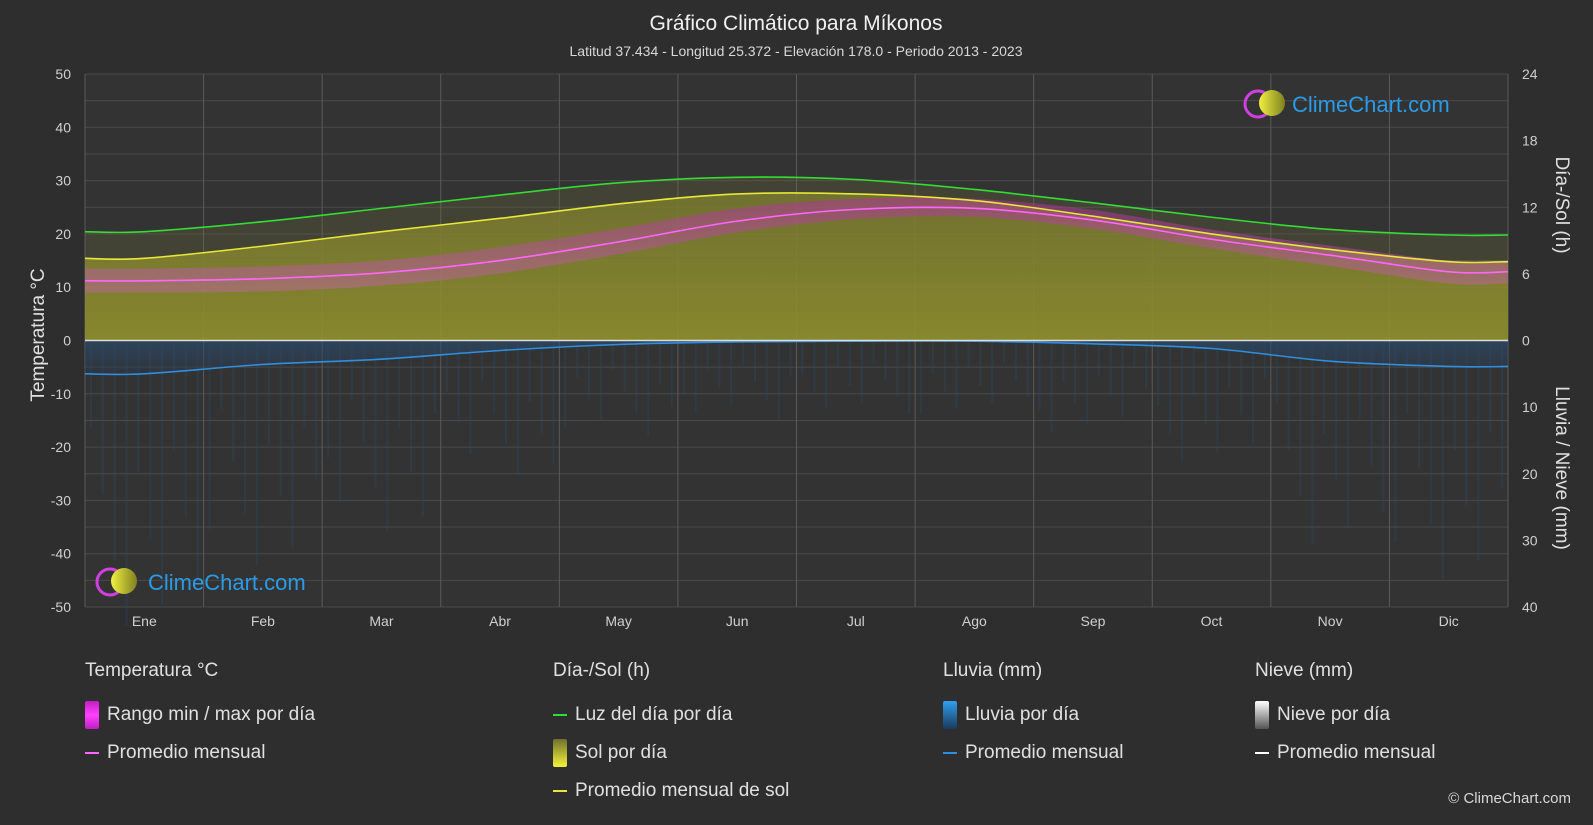  I want to click on legend-title: Temperatura °C, so click(152, 670).